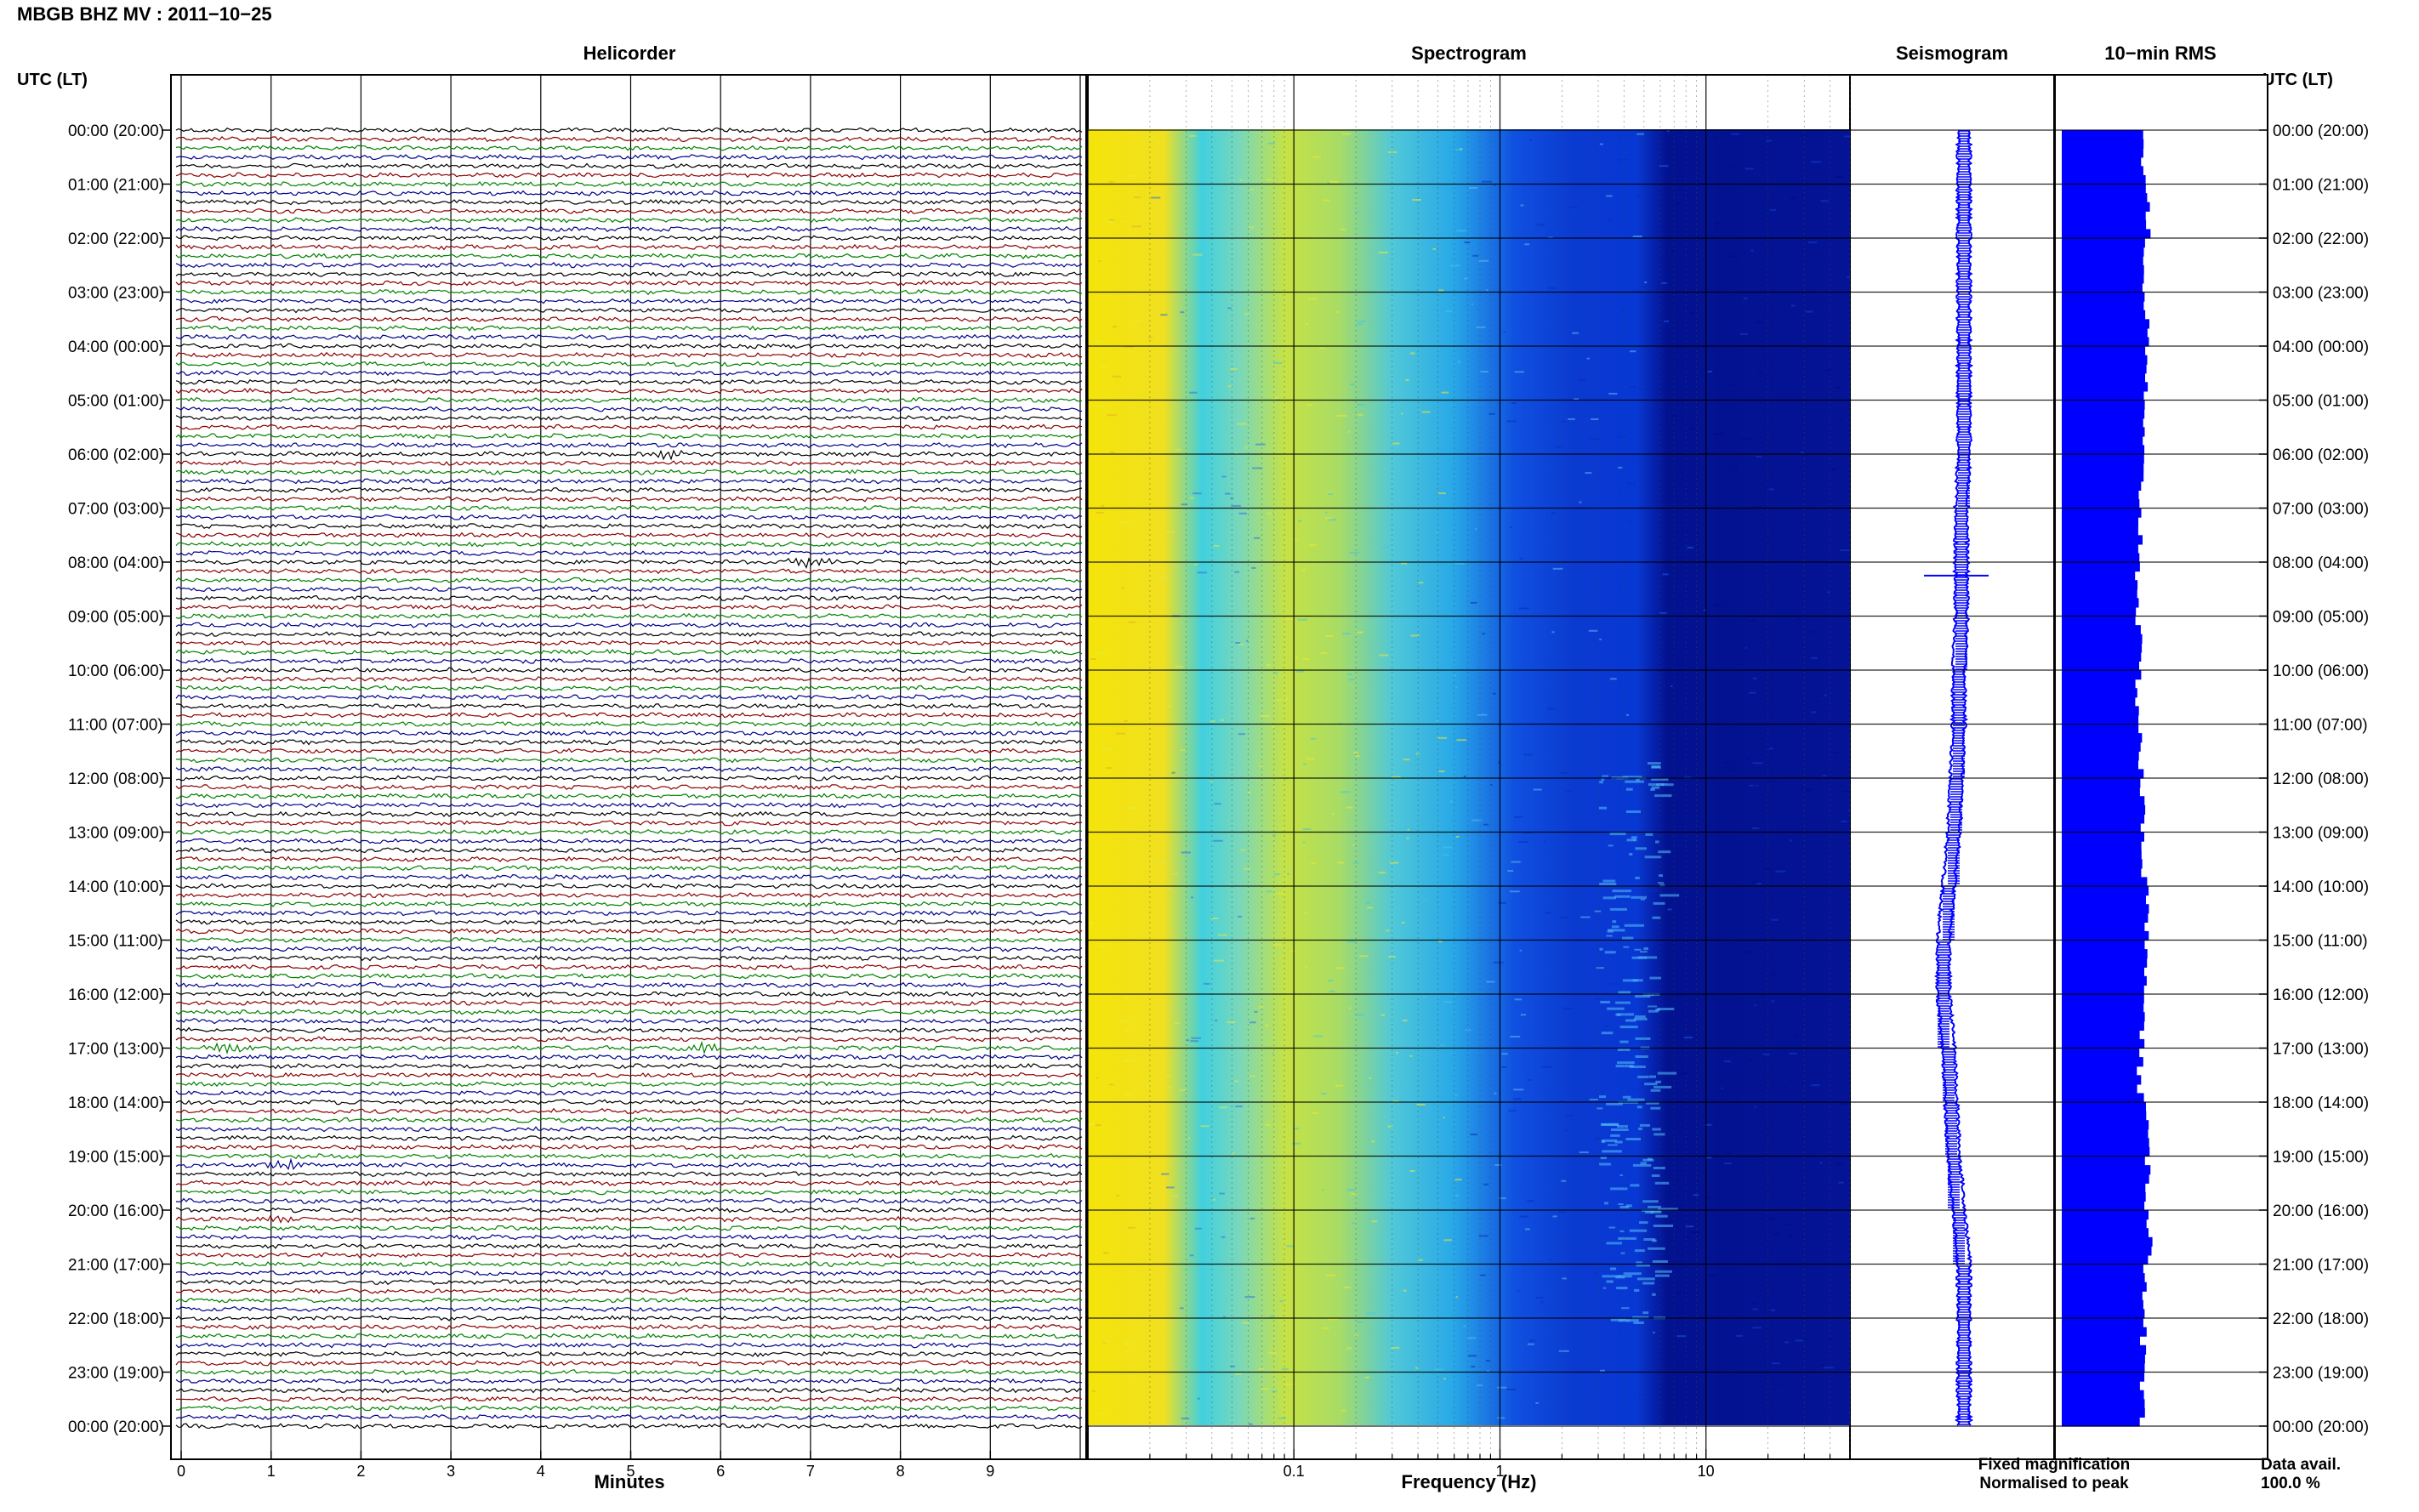 Image resolution: width=2419 pixels, height=1512 pixels. Describe the element at coordinates (2321, 834) in the screenshot. I see `time-label-right: 13:00 (09:00)` at that location.